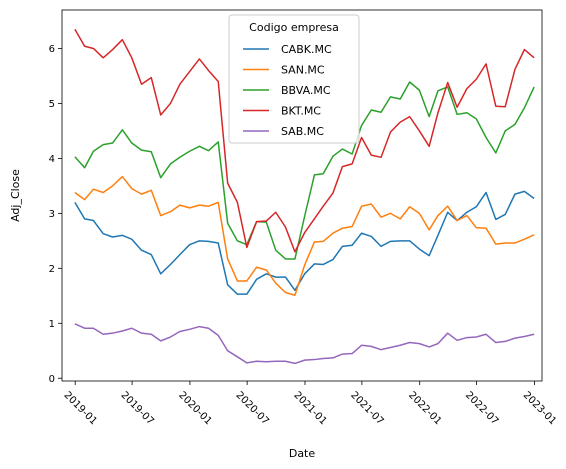 This screenshot has height=469, width=566. Describe the element at coordinates (309, 408) in the screenshot. I see `x-tick-label: 2021-01` at that location.